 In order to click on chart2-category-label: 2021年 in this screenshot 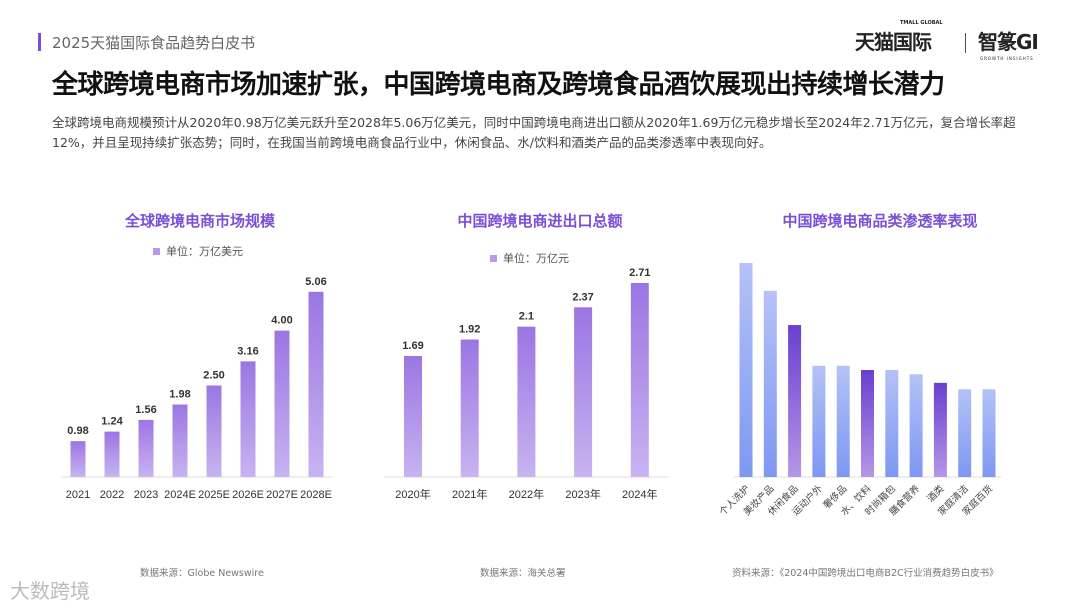, I will do `click(469, 494)`.